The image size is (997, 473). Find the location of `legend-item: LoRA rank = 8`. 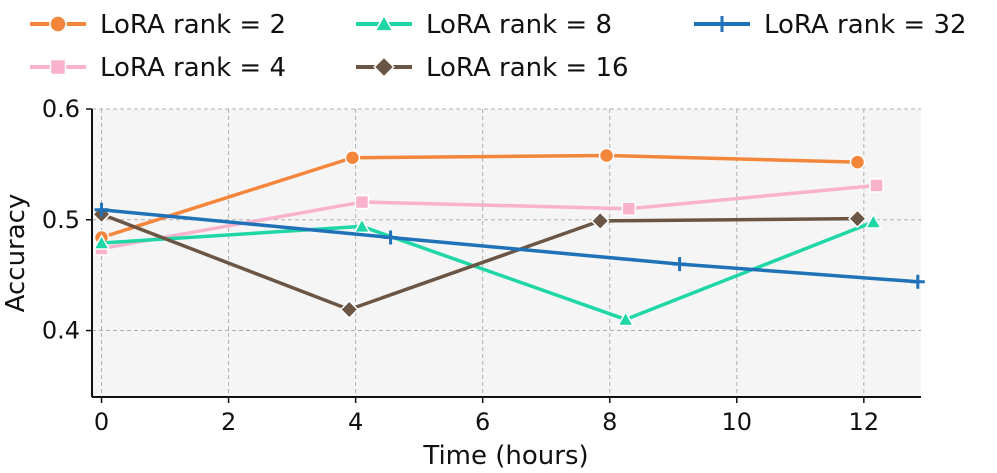

legend-item: LoRA rank = 8 is located at coordinates (484, 25).